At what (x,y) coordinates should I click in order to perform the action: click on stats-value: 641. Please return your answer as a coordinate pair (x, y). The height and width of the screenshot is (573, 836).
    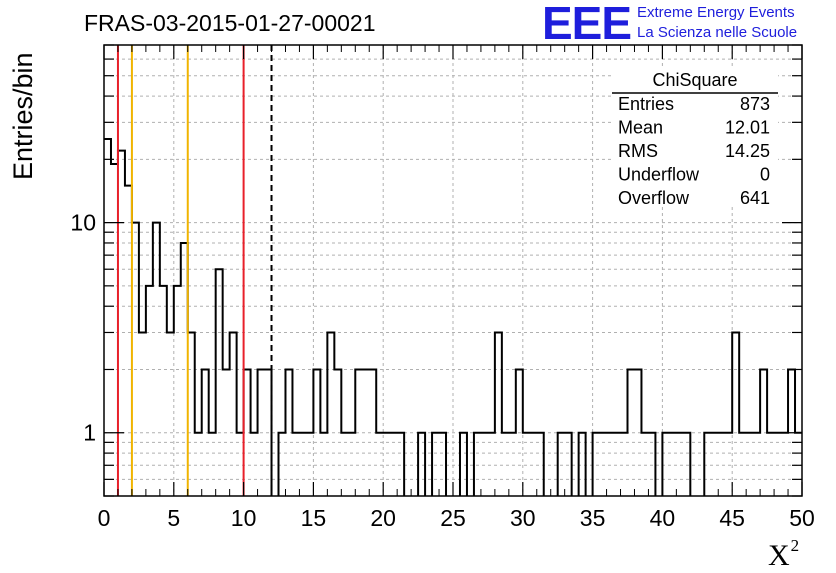
    Looking at the image, I should click on (755, 198).